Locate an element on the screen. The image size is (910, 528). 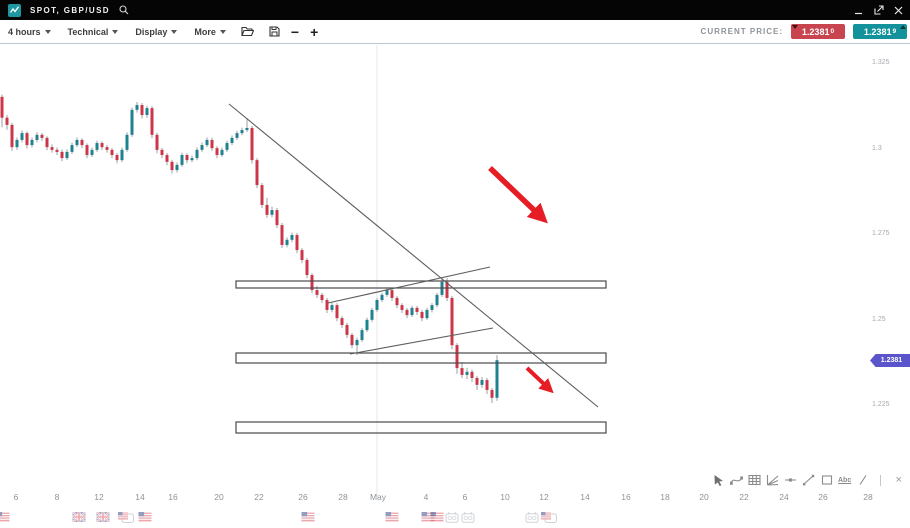
ray-tool-icon is located at coordinates (862, 480).